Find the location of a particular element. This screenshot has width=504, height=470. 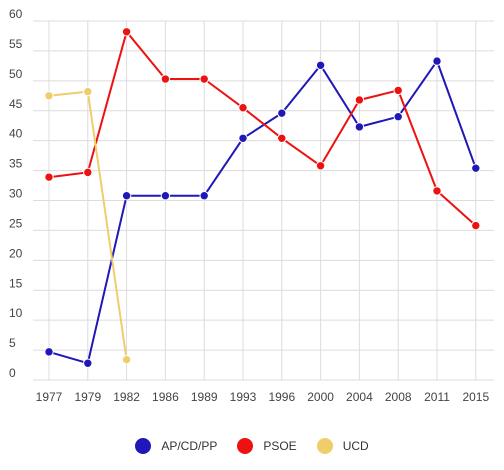

x-tick-label: 1996 is located at coordinates (281, 397).